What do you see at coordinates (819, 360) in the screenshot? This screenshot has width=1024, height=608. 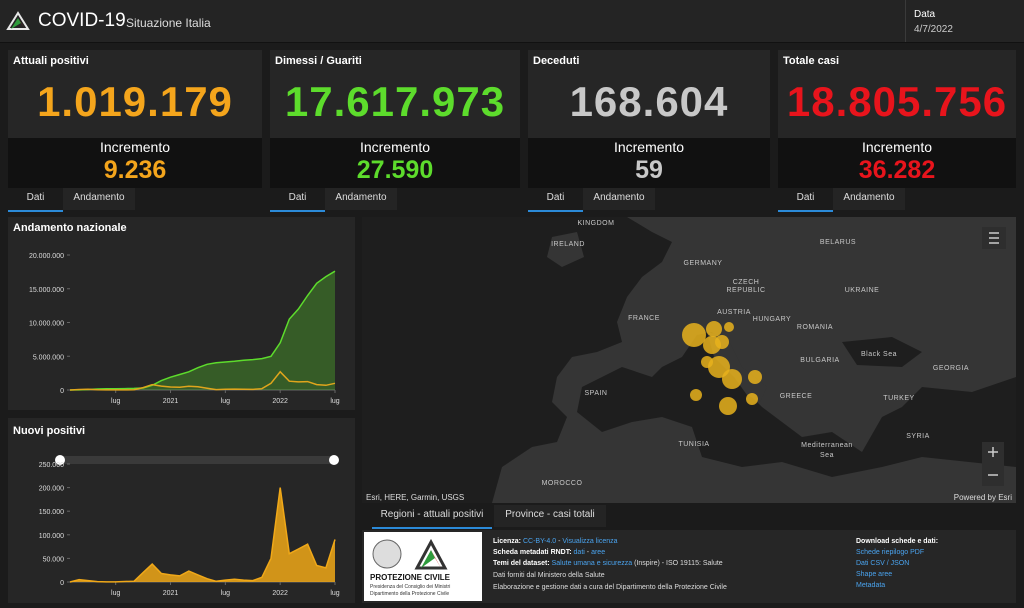 I see `map-label: BULGARIA` at bounding box center [819, 360].